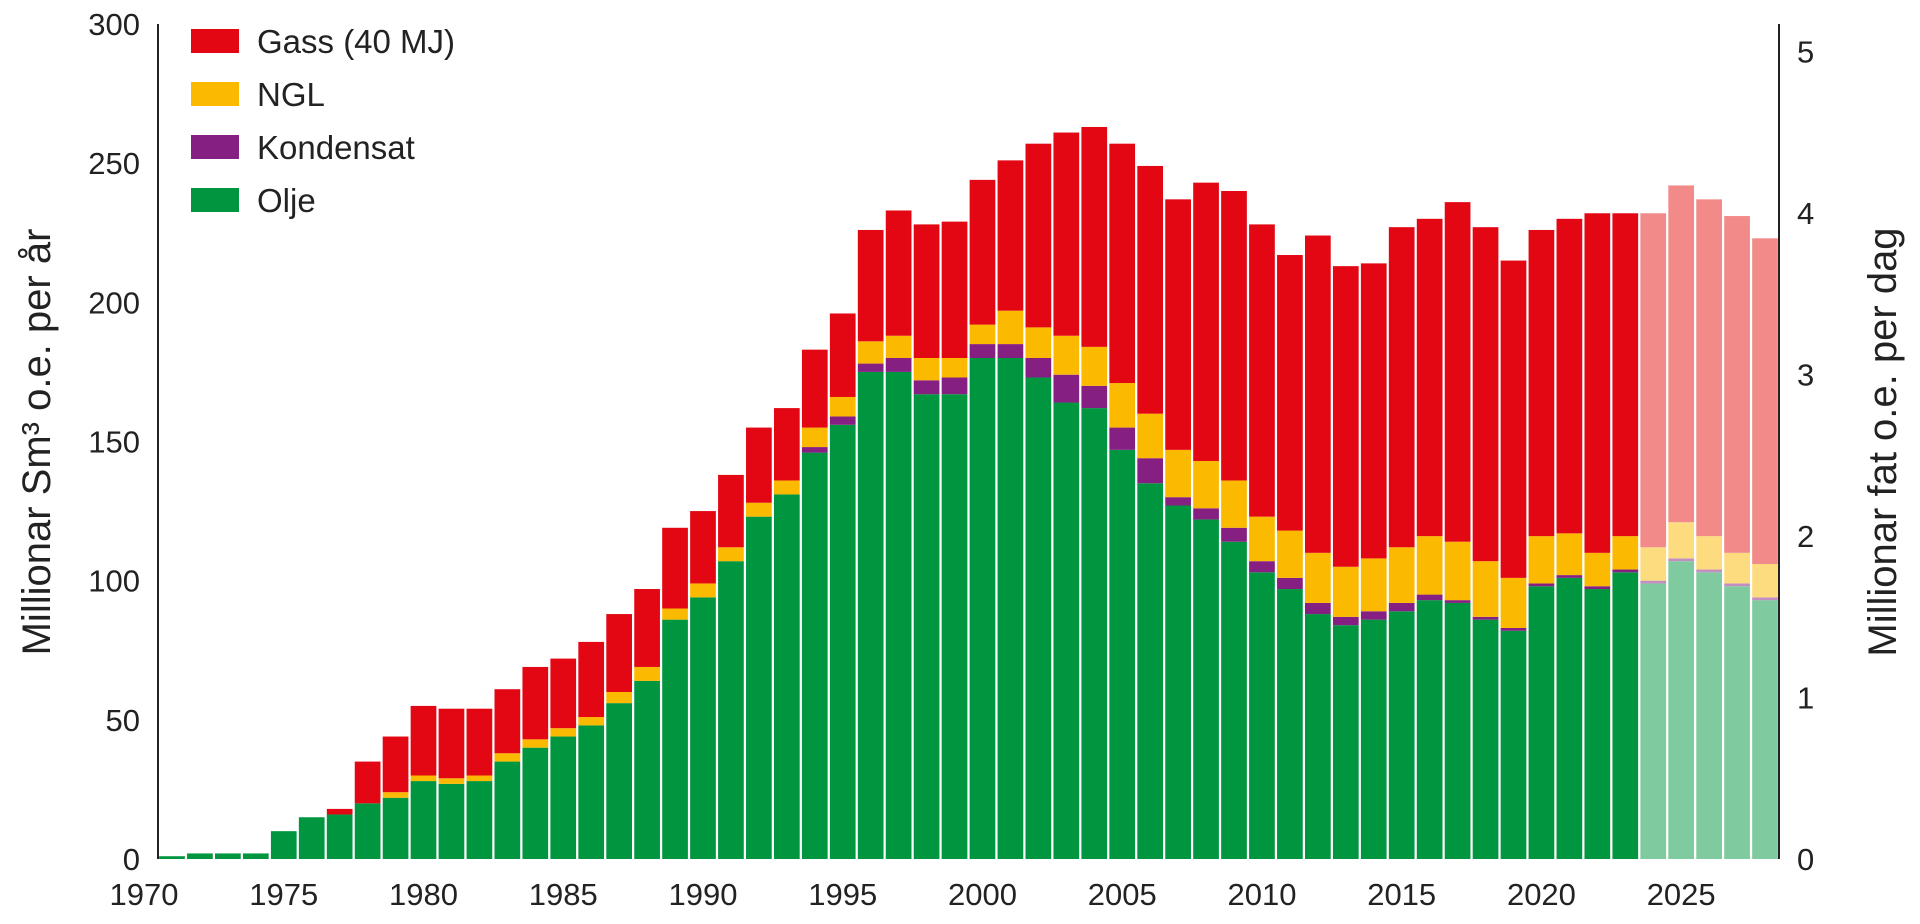 This screenshot has width=1920, height=924. Describe the element at coordinates (336, 147) in the screenshot. I see `legend-label-kondensat: Kondensat` at that location.